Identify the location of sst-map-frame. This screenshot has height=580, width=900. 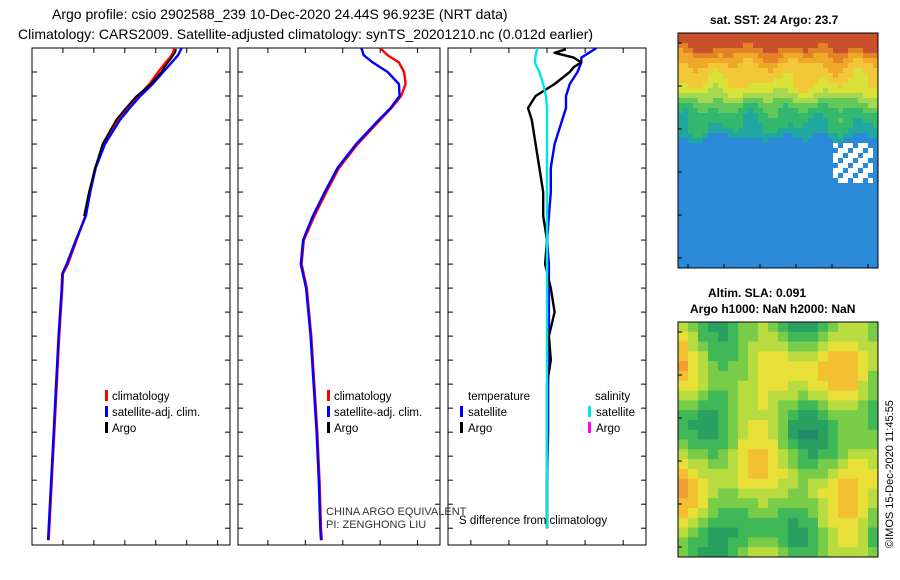
(778, 150).